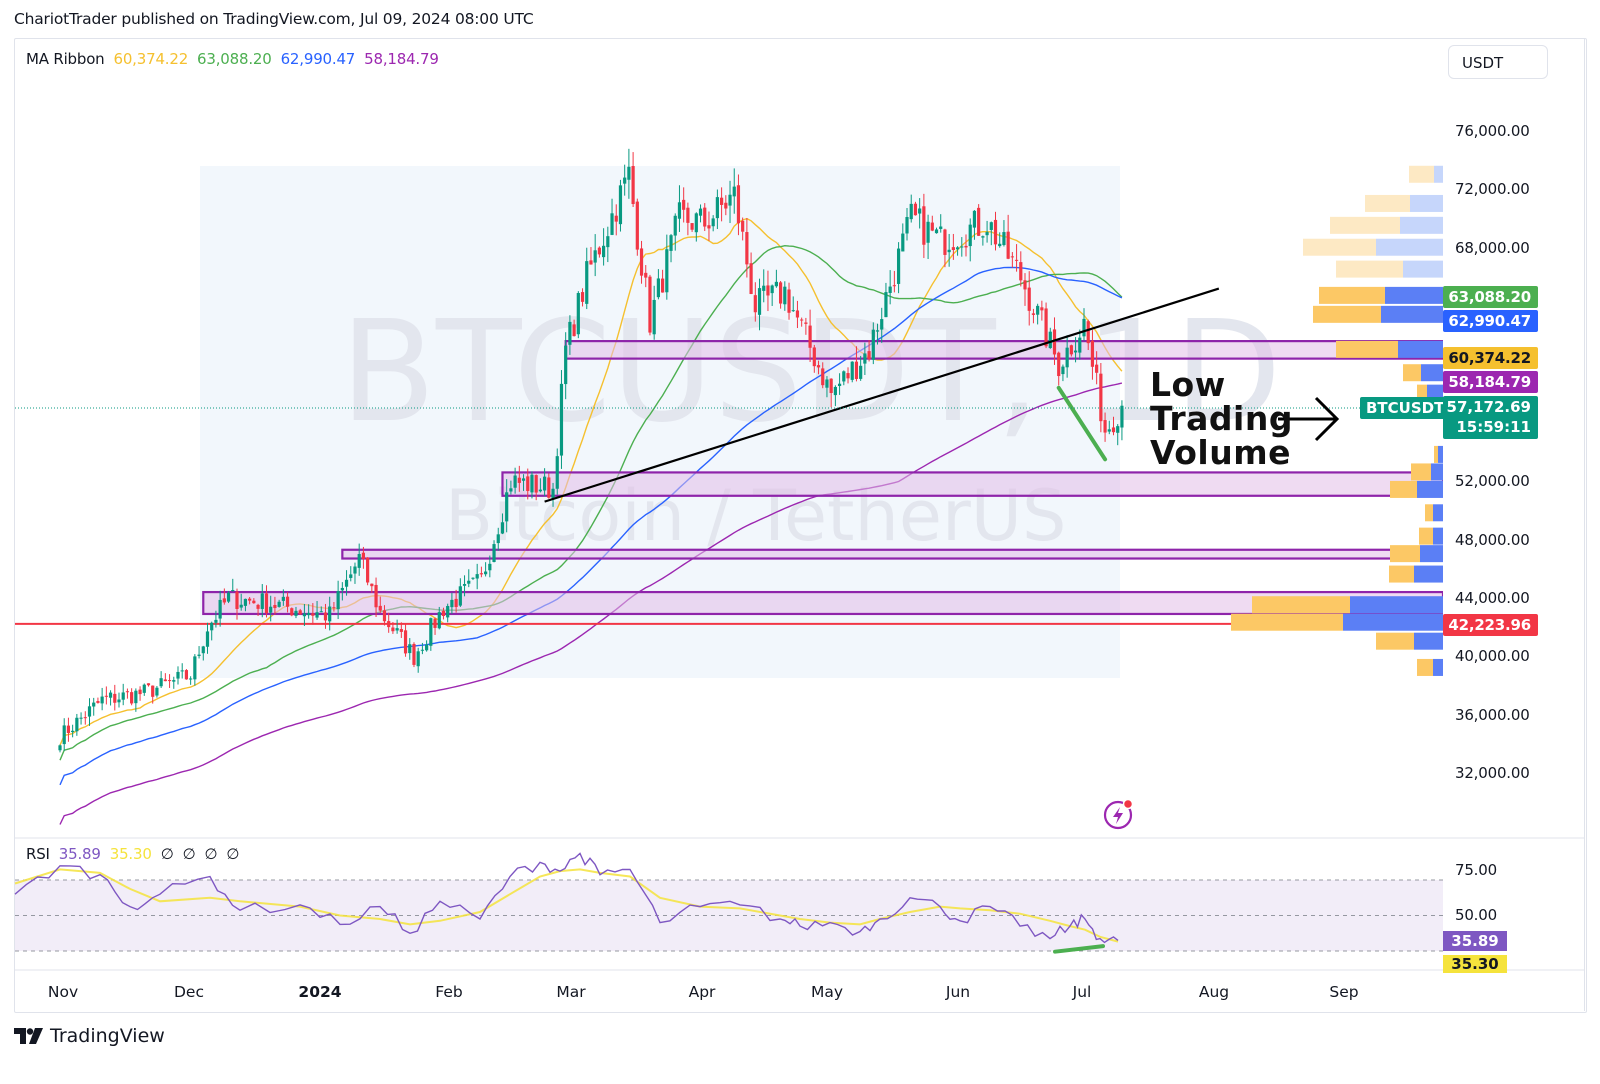  What do you see at coordinates (1082, 423) in the screenshot?
I see `price-divergence-line` at bounding box center [1082, 423].